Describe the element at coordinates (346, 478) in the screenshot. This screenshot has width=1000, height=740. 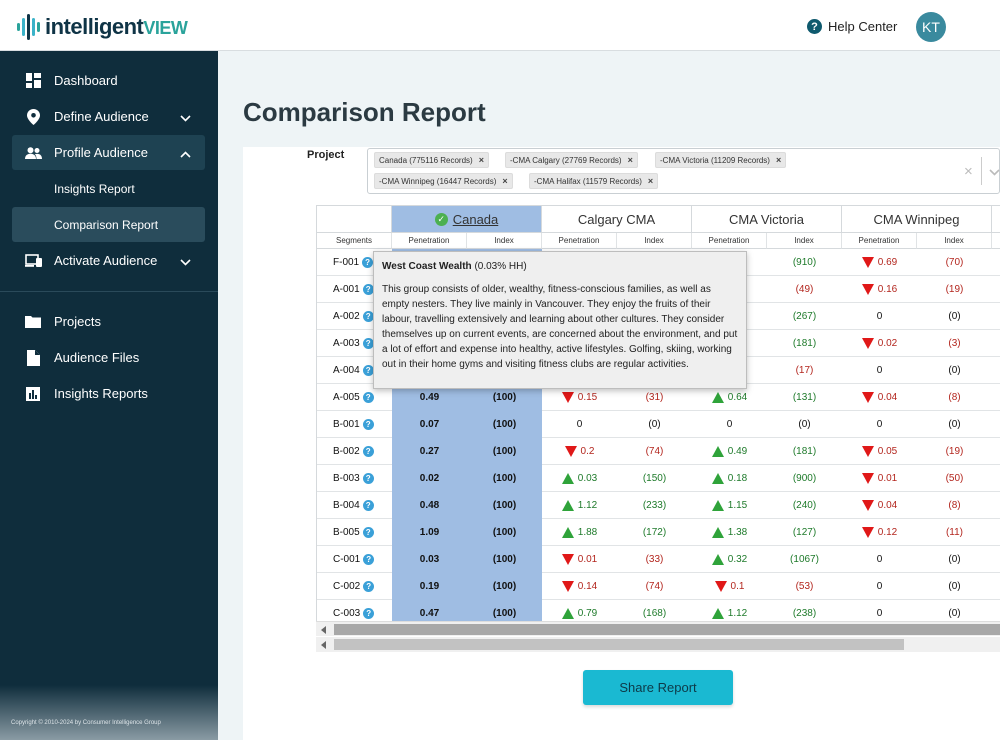
I see `cell-value: B-003` at that location.